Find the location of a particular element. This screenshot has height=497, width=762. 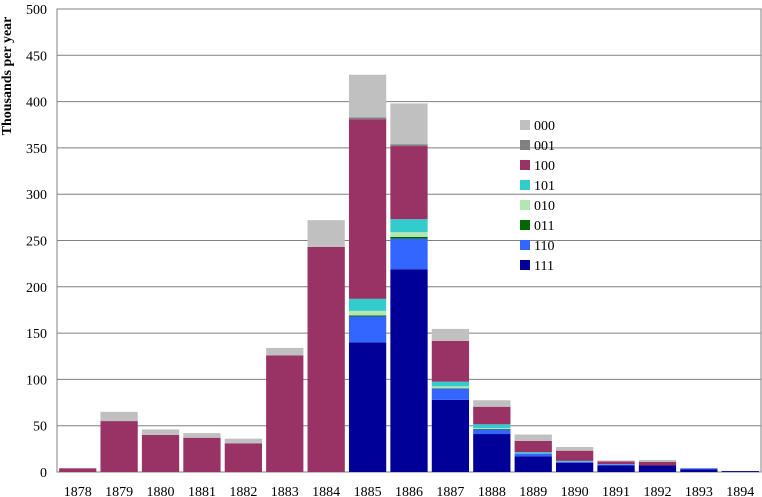

y-tick-label: 250 is located at coordinates (36, 242).